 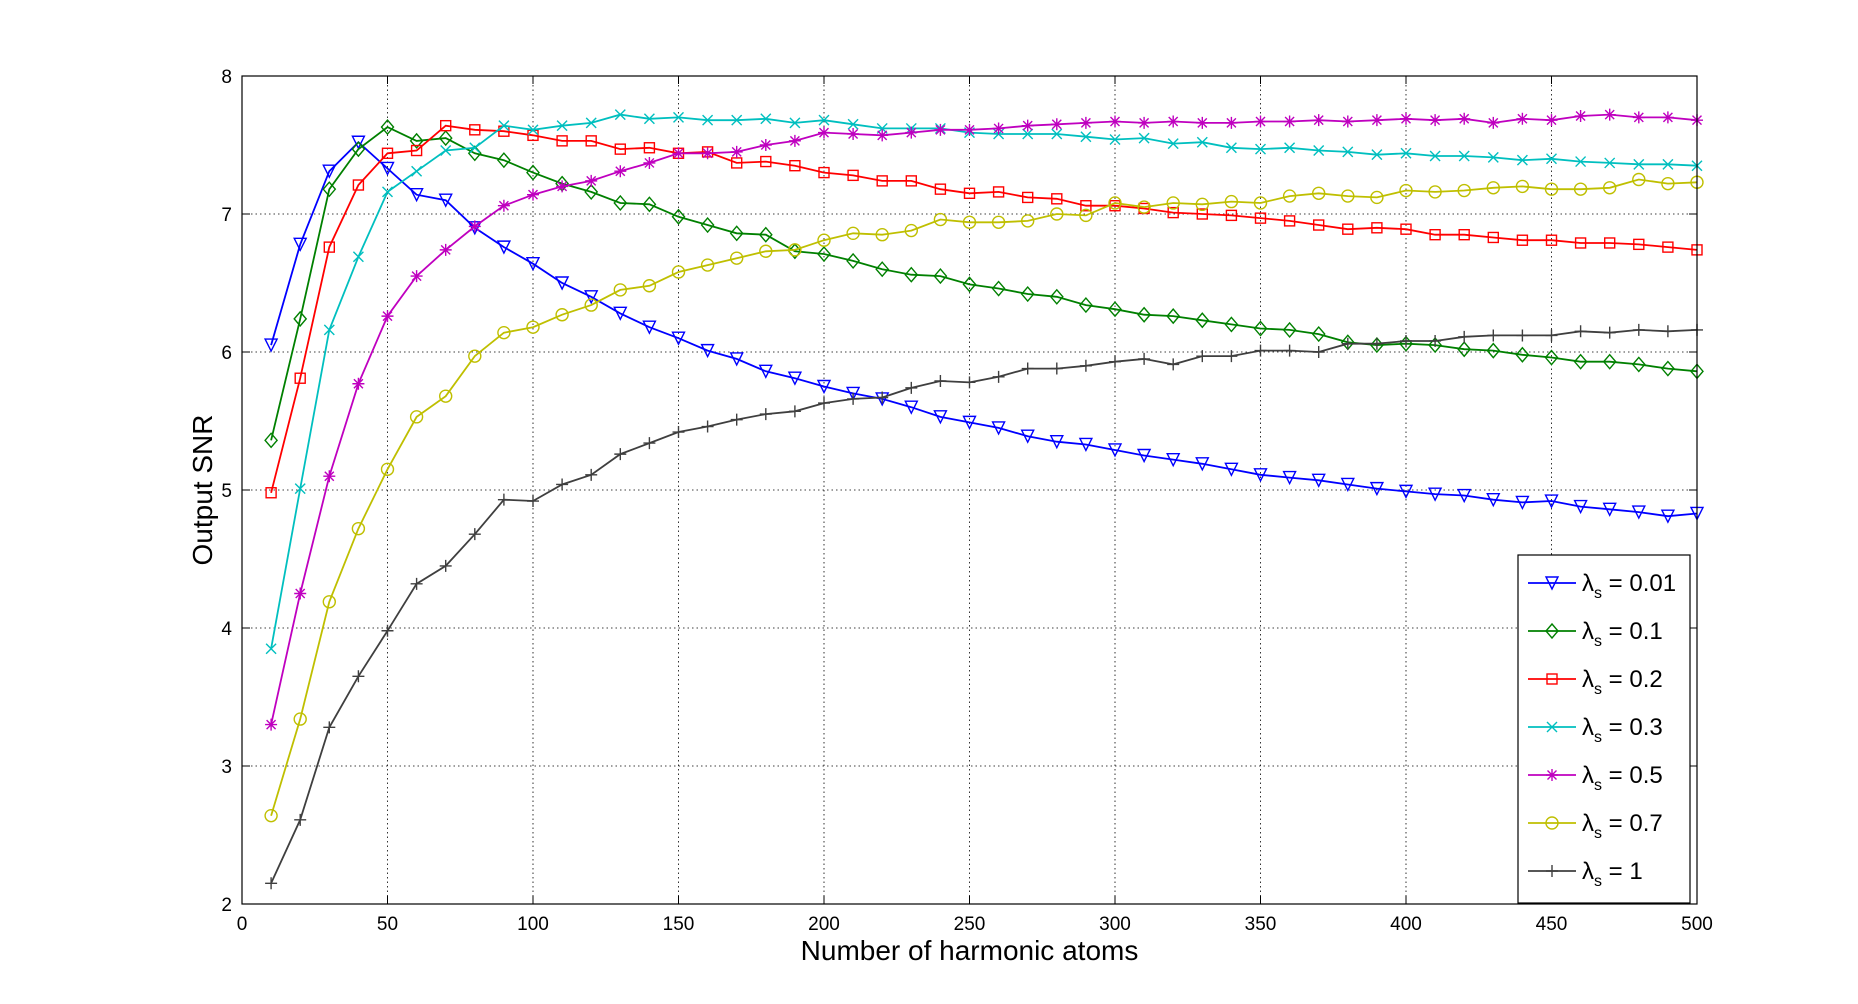 What do you see at coordinates (1595, 826) in the screenshot?
I see `legend-item: λs = 0.7` at bounding box center [1595, 826].